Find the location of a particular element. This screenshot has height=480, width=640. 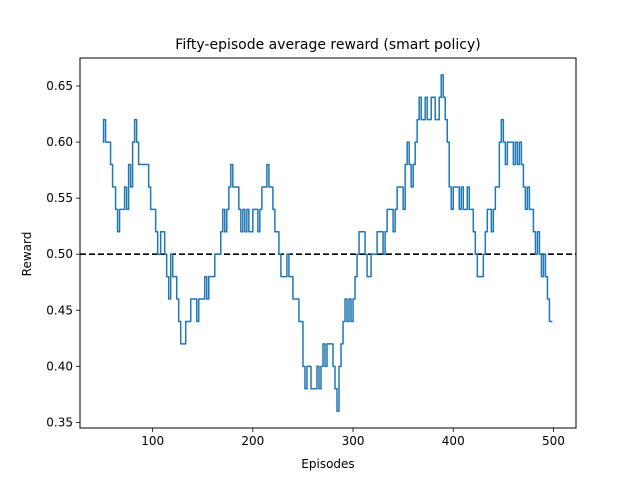

y-axis: 0.35 0.40 0.45 0.50 0.55 0.60 0.65 is located at coordinates (63, 254).